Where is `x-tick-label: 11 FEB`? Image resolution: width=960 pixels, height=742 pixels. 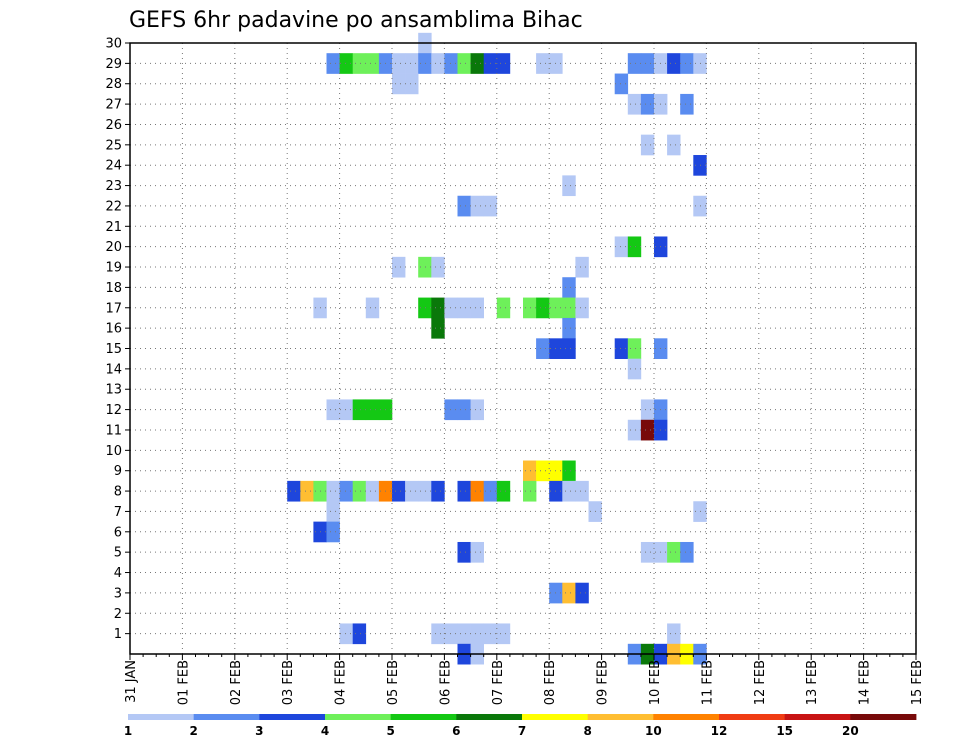 x-tick-label: 11 FEB is located at coordinates (707, 682).